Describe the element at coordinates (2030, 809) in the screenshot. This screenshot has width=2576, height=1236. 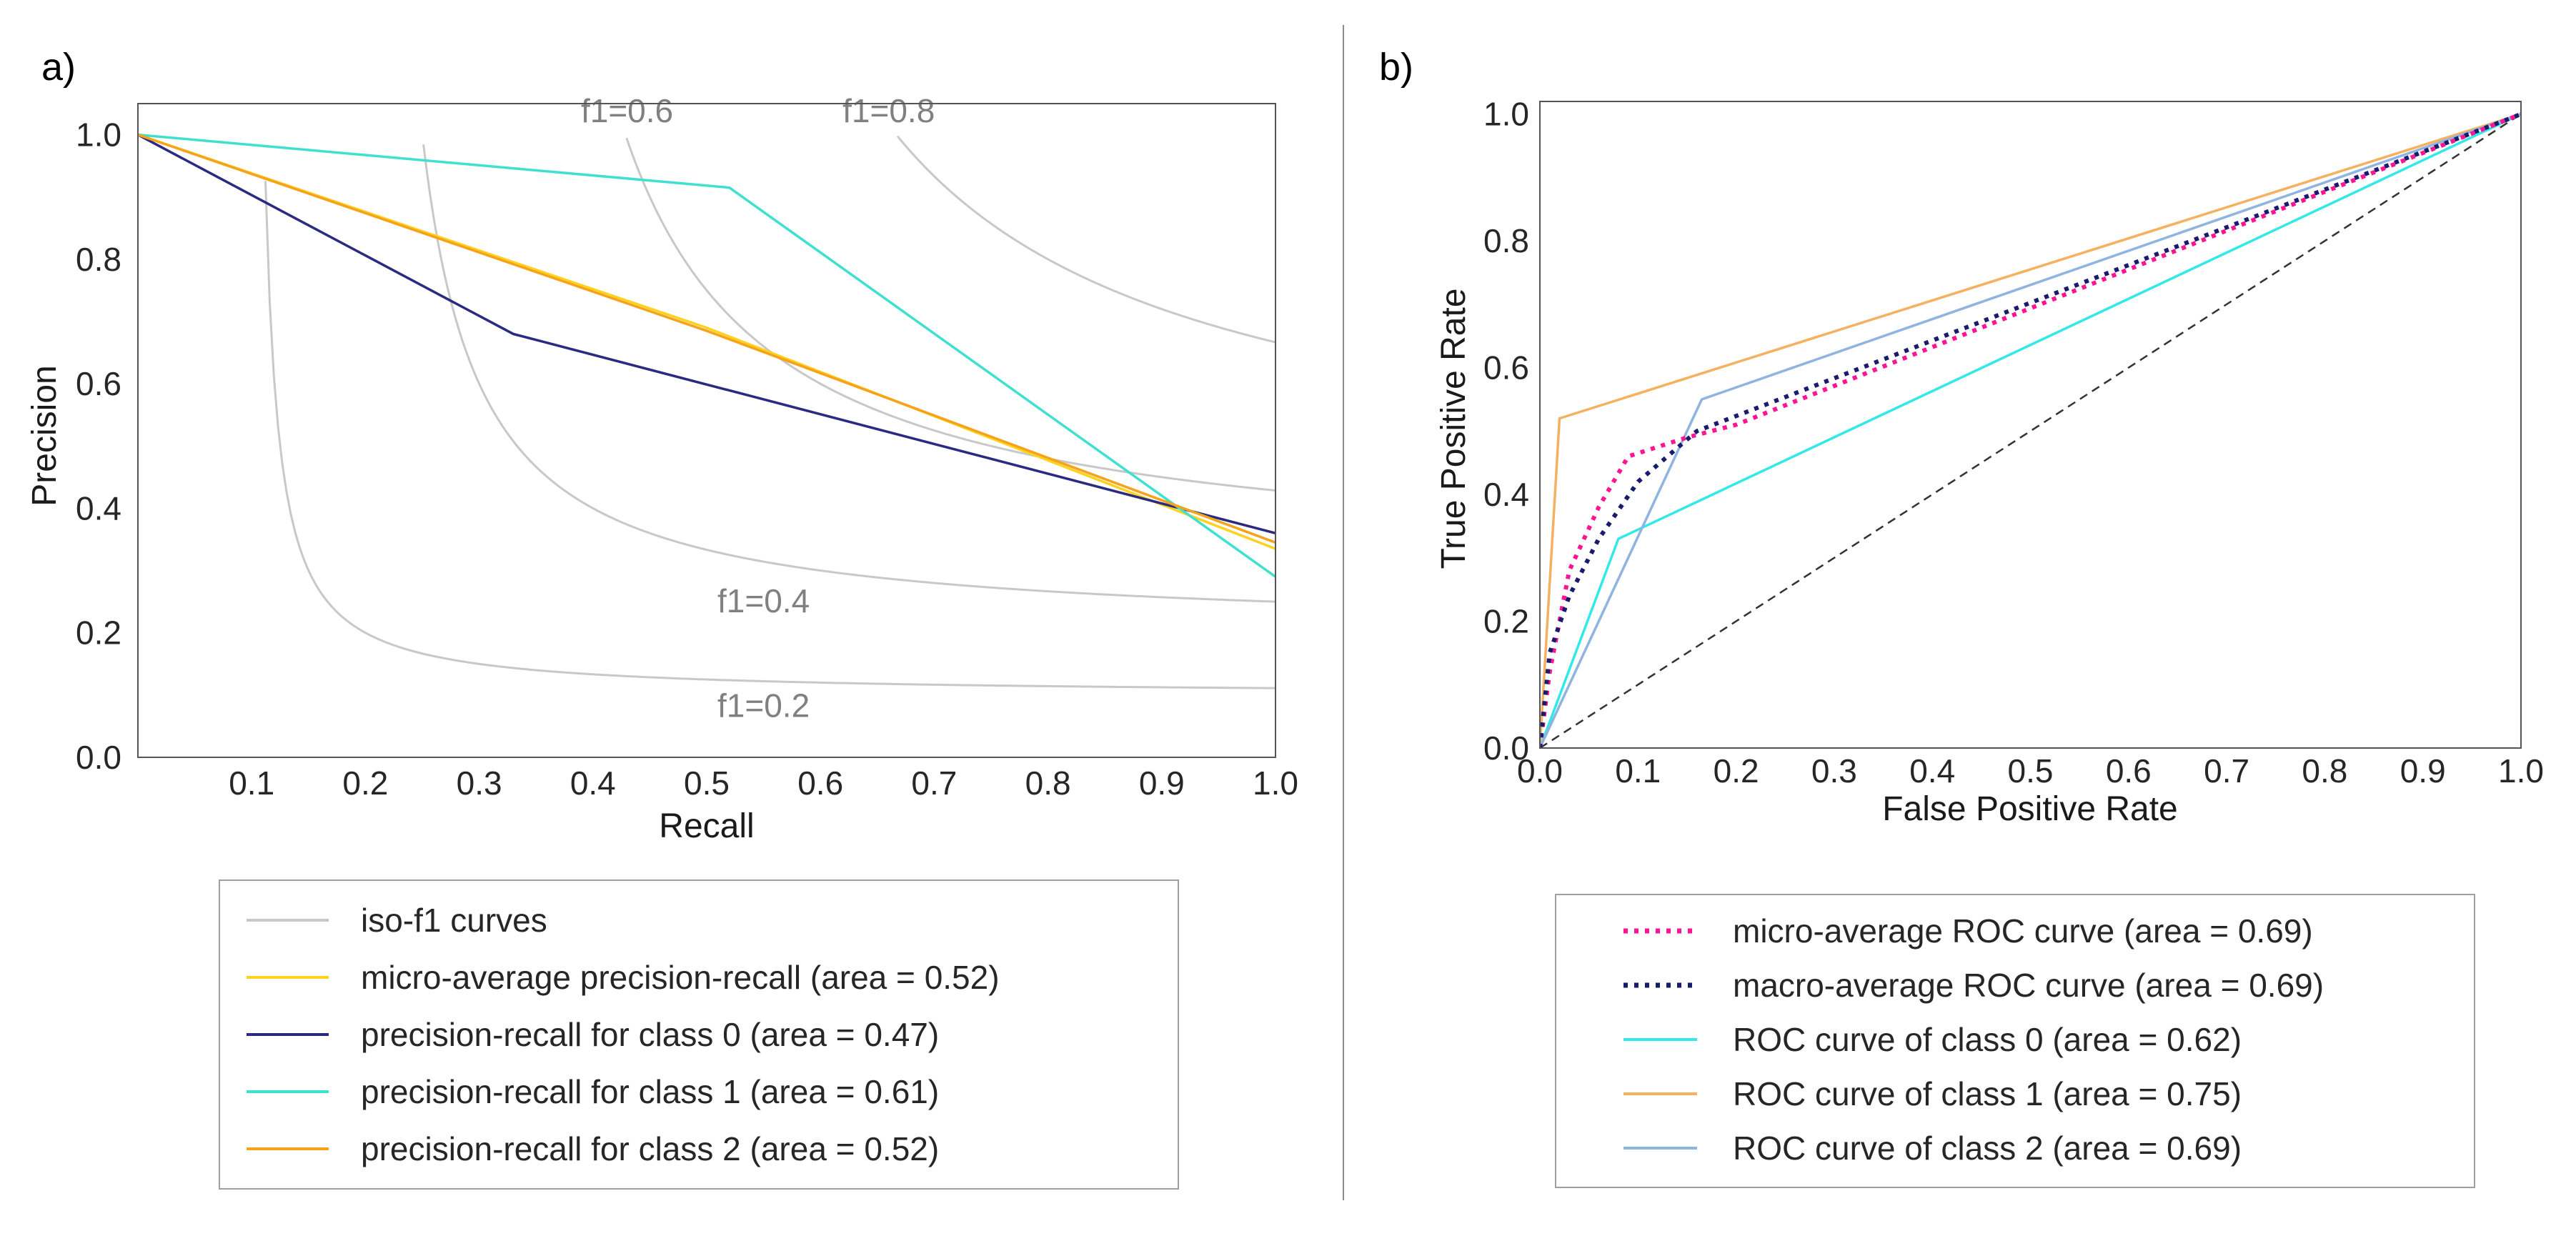
I see `panel-b-x-axis-label: False Positive Rate` at that location.